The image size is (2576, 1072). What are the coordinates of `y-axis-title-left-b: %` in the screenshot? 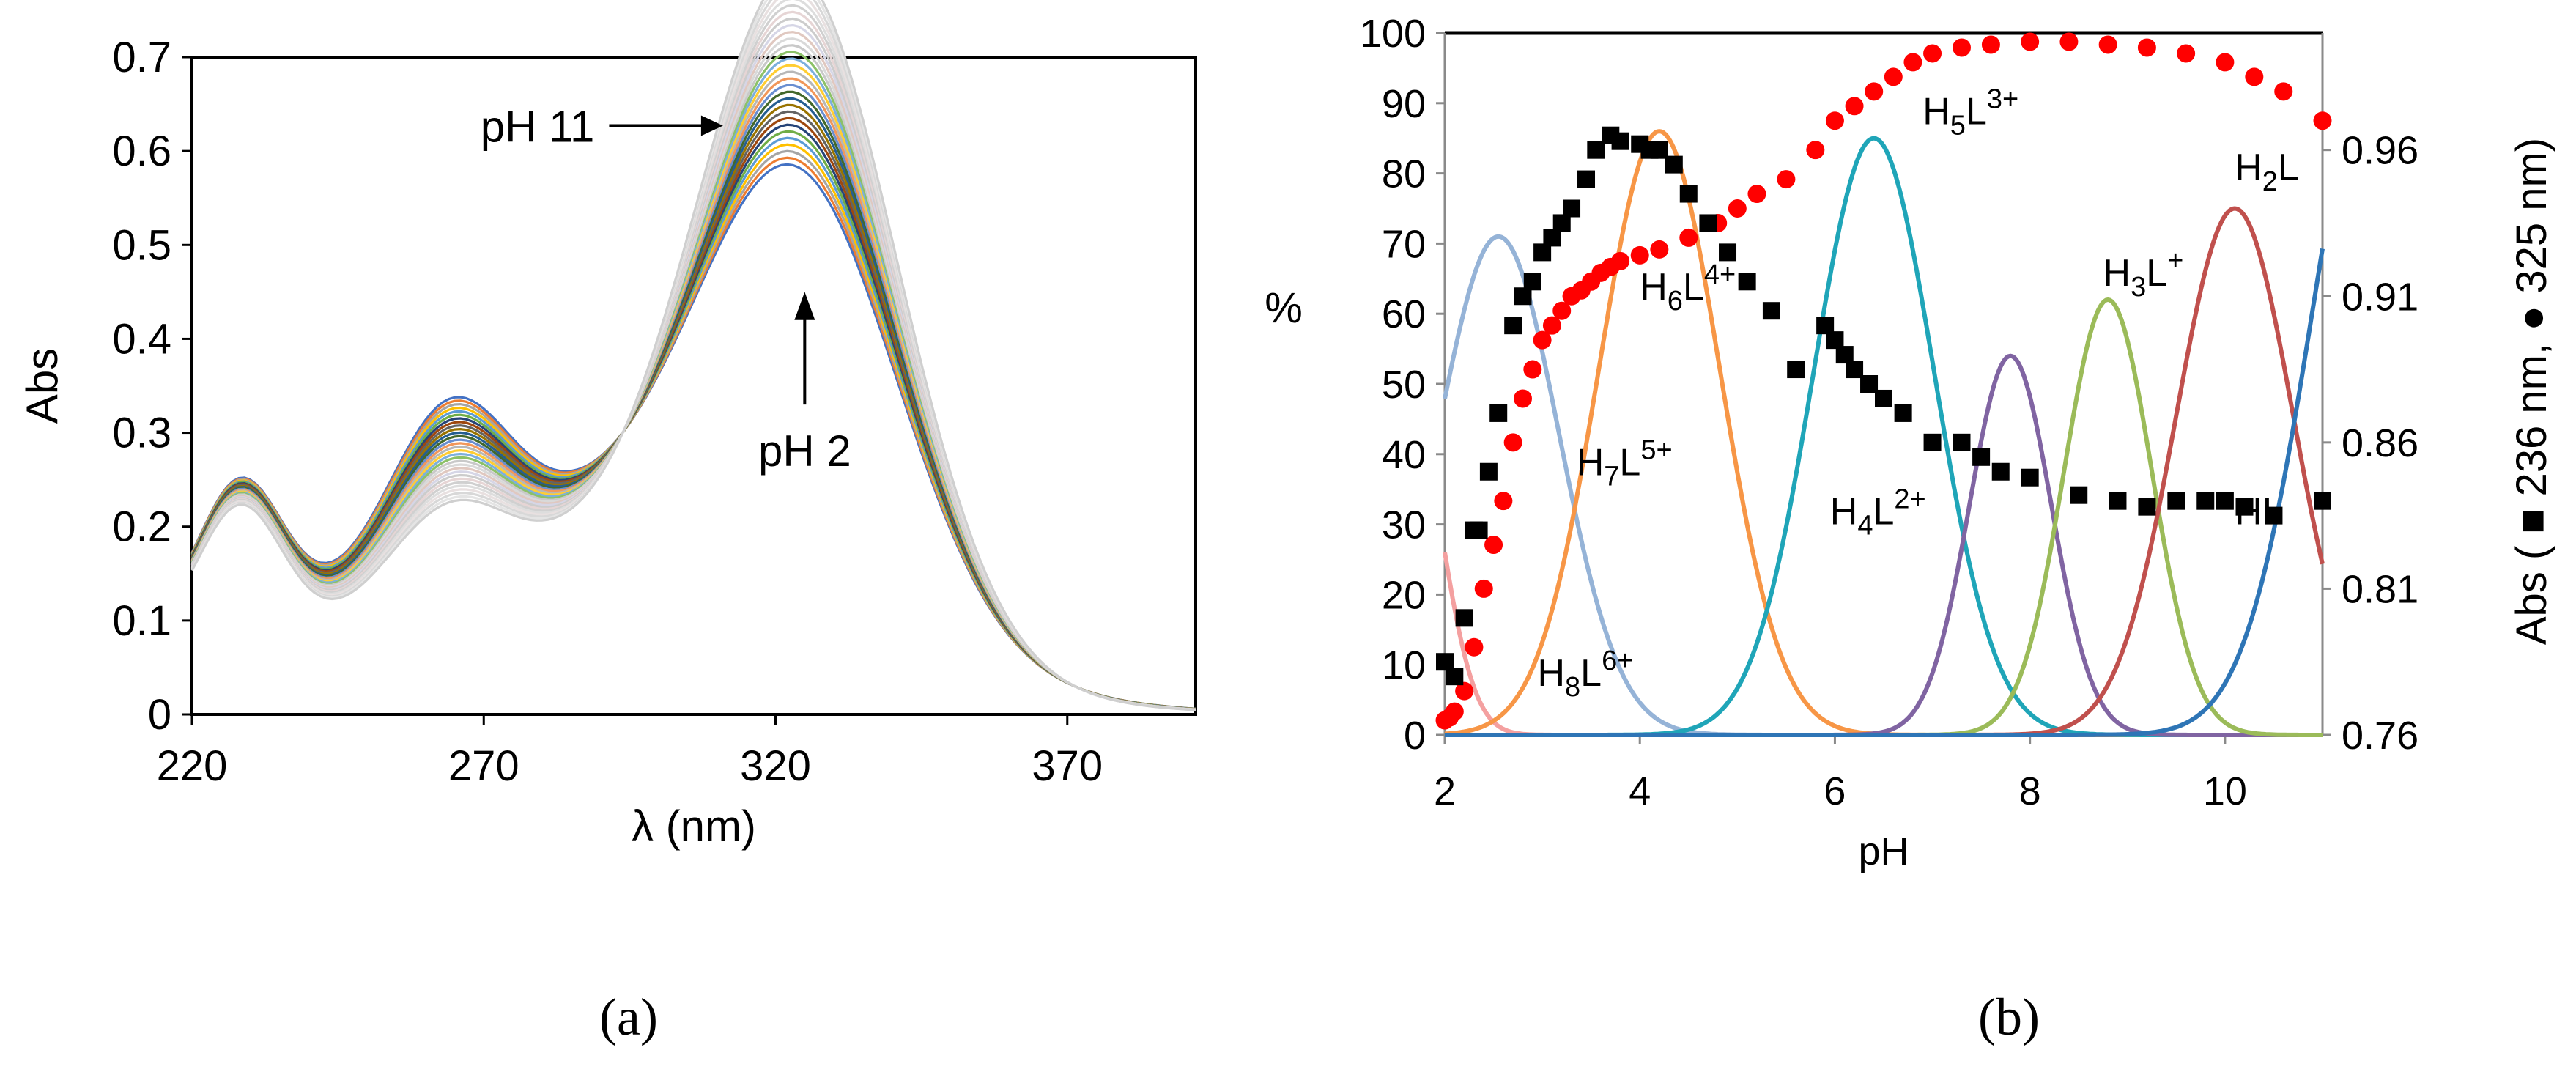 It's located at (1284, 308).